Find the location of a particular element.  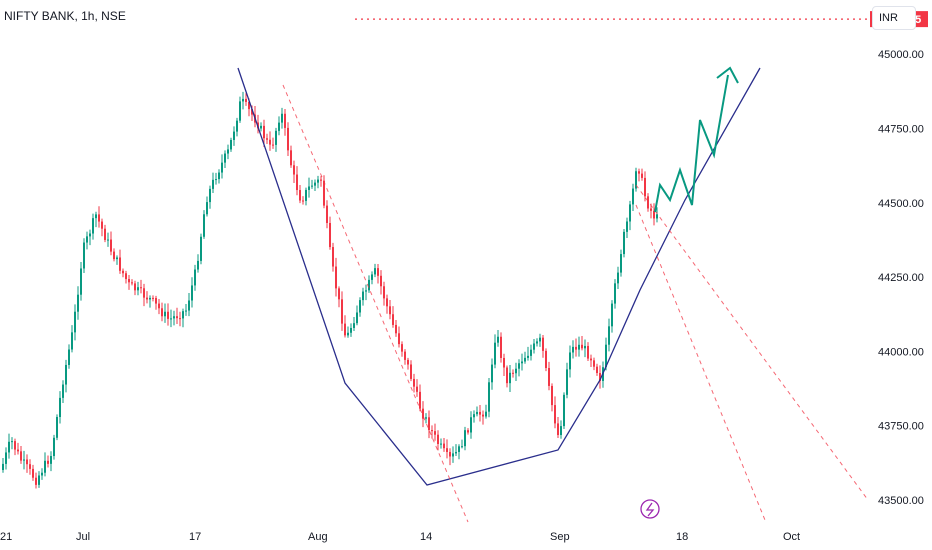

y-tick-label: 43500.00 is located at coordinates (901, 501).